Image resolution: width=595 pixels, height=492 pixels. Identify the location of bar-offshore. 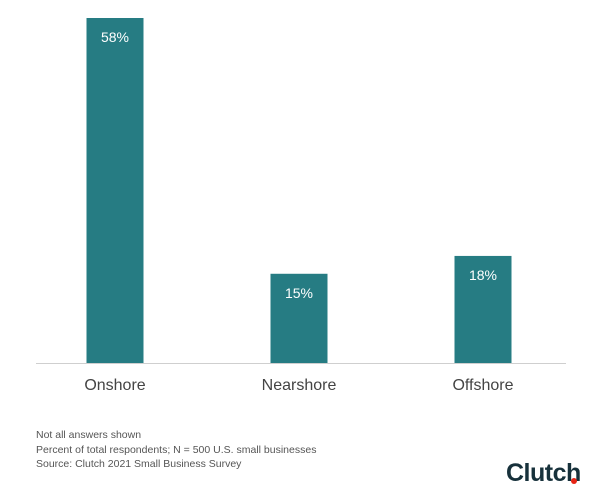
(483, 309).